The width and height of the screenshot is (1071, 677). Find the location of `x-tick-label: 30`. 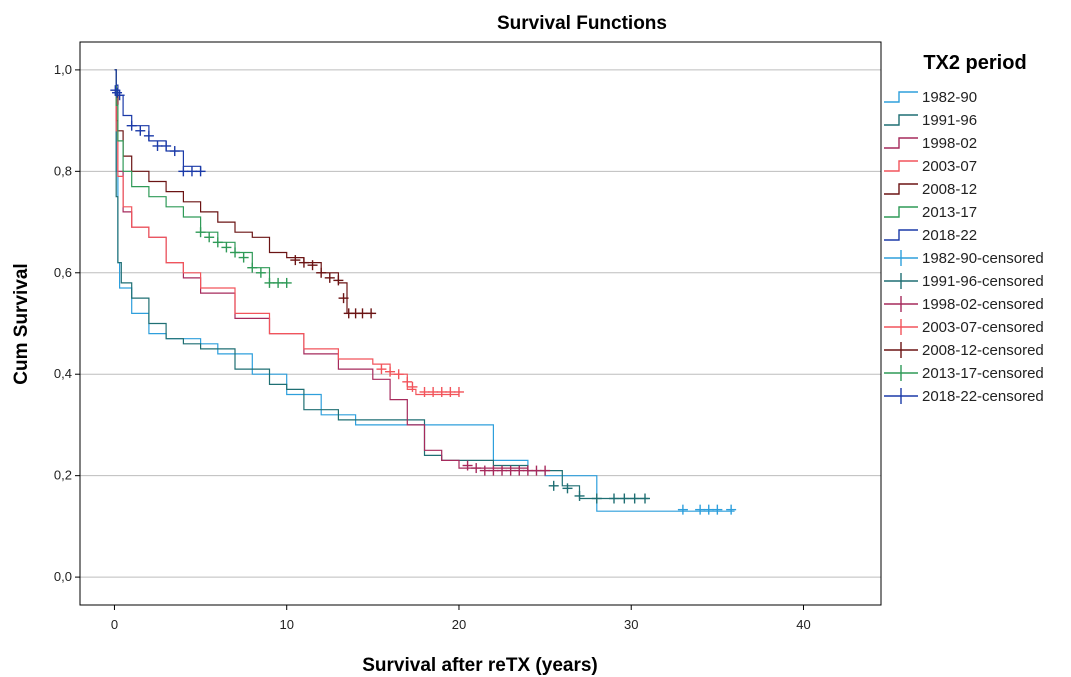

x-tick-label: 30 is located at coordinates (631, 624).